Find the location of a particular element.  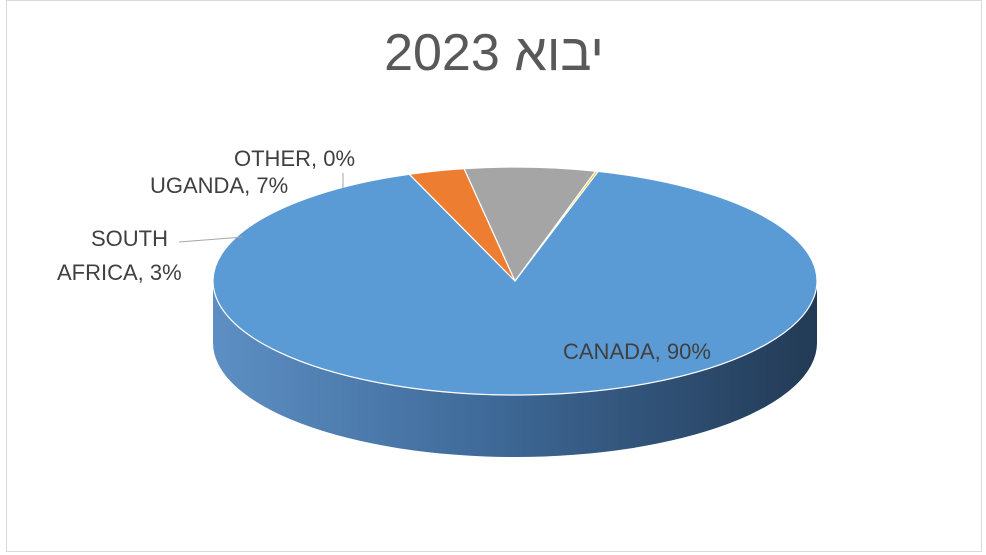

data-label-uganda: UGANDA, 7% is located at coordinates (219, 185).